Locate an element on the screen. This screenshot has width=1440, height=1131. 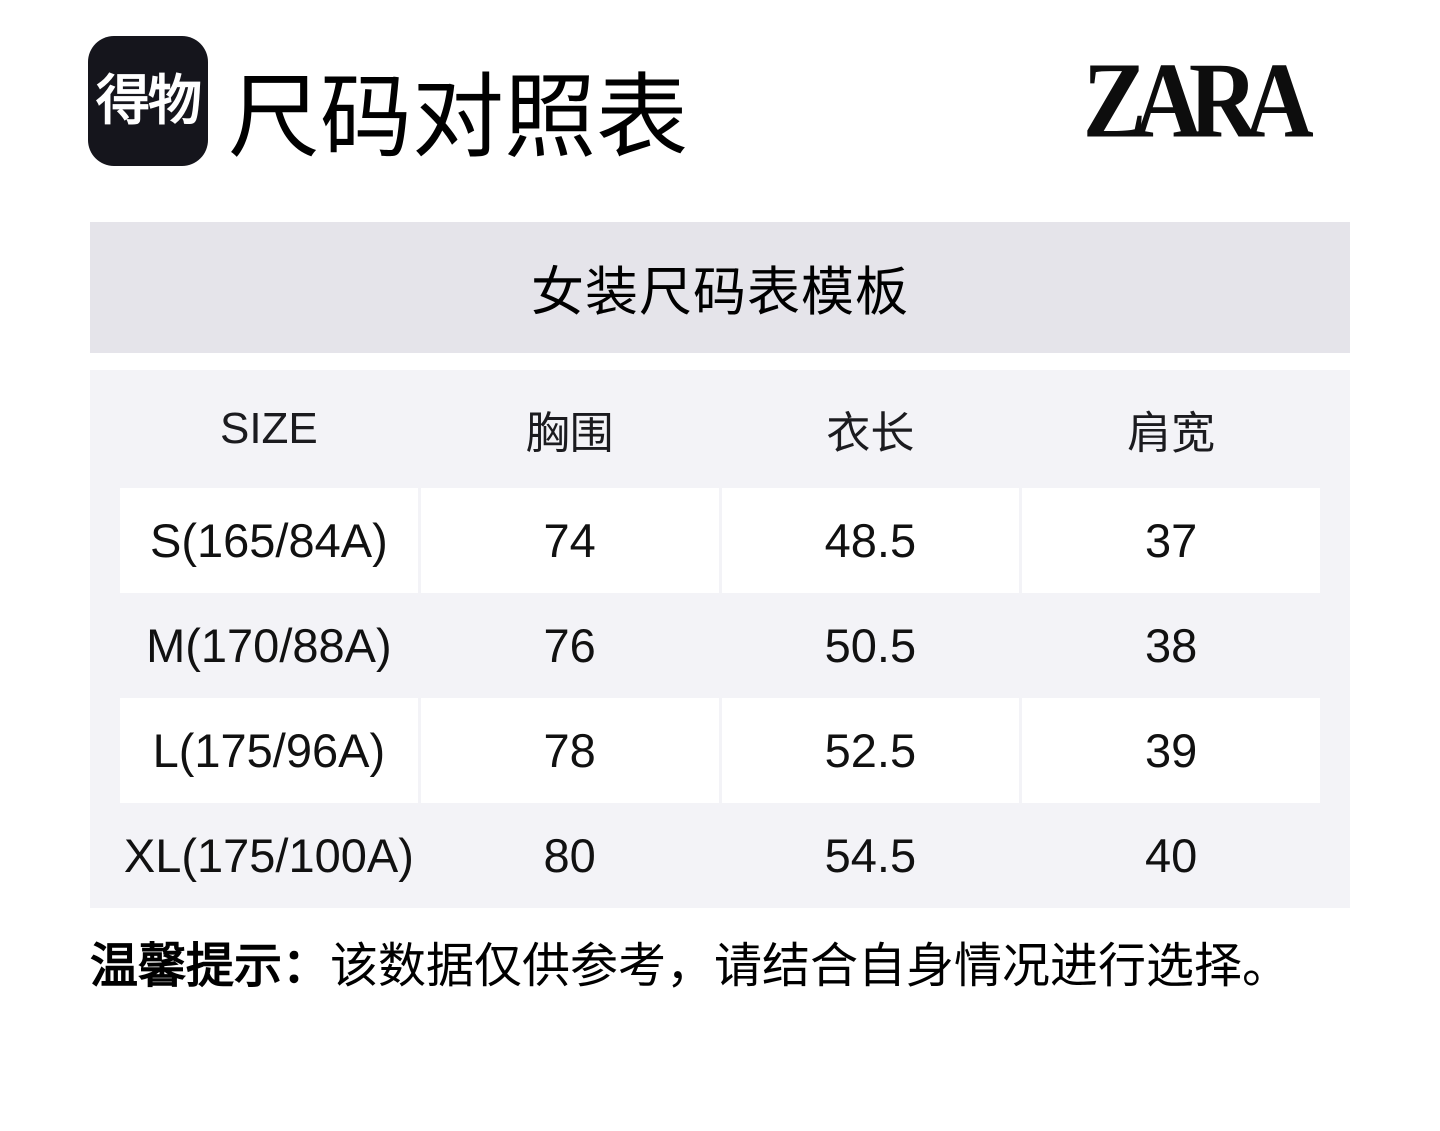
cell-length: 48.5 is located at coordinates (870, 540).